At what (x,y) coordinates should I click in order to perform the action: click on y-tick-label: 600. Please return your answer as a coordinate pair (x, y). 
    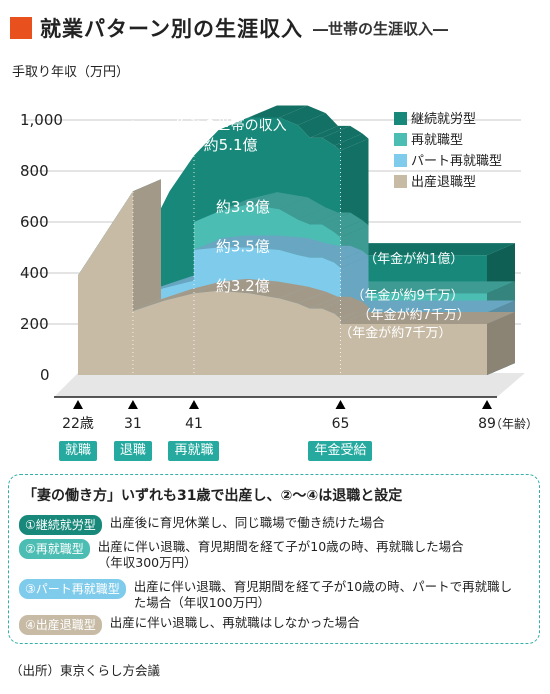
    Looking at the image, I should click on (34, 222).